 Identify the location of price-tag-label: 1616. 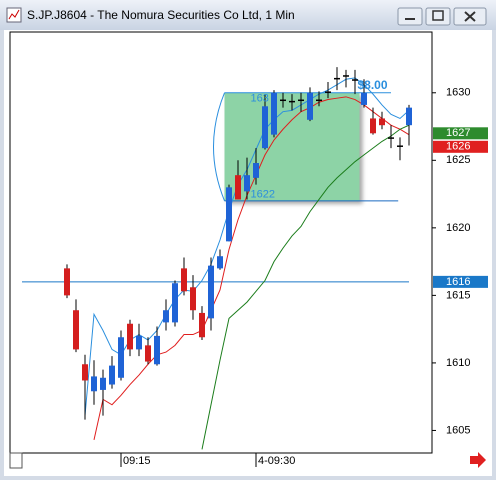
(458, 282).